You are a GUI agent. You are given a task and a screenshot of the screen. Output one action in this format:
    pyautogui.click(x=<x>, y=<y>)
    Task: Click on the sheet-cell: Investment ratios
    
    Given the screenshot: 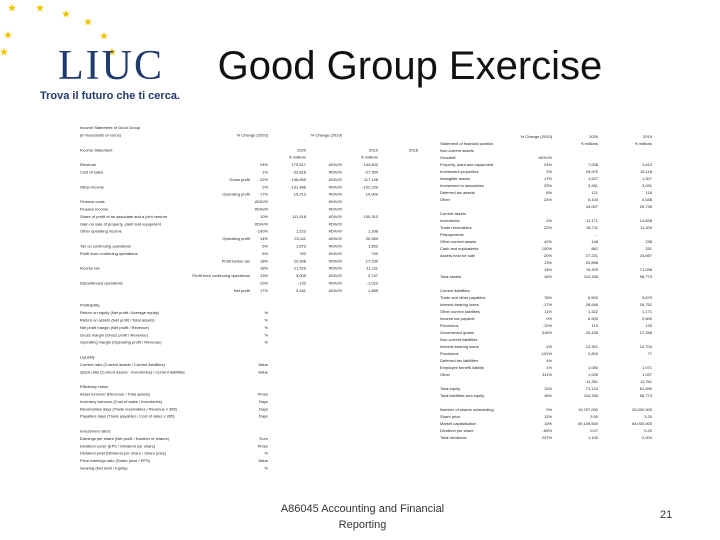 What is the action you would take?
    pyautogui.click(x=95, y=430)
    